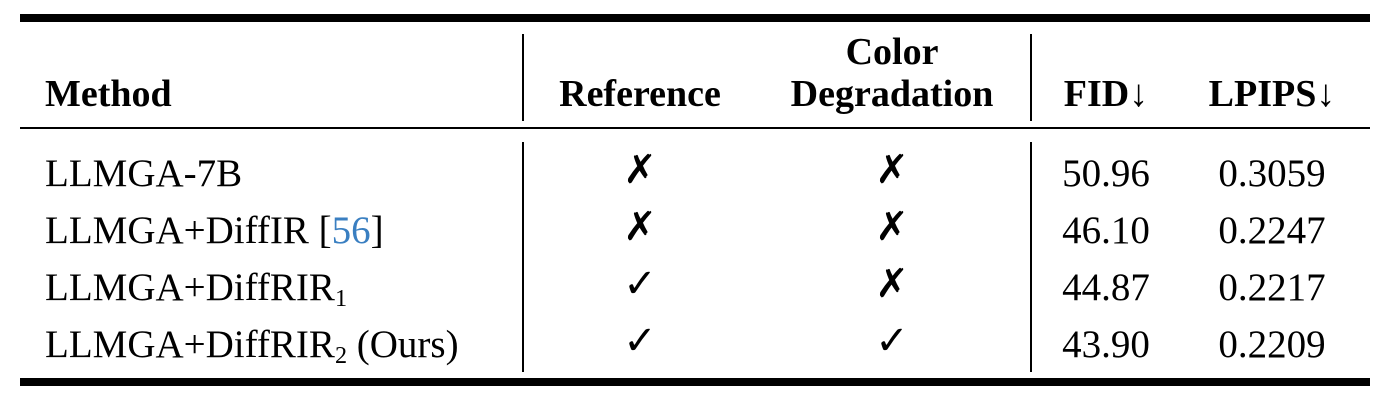  What do you see at coordinates (1106, 287) in the screenshot?
I see `fid-value: 44.87` at bounding box center [1106, 287].